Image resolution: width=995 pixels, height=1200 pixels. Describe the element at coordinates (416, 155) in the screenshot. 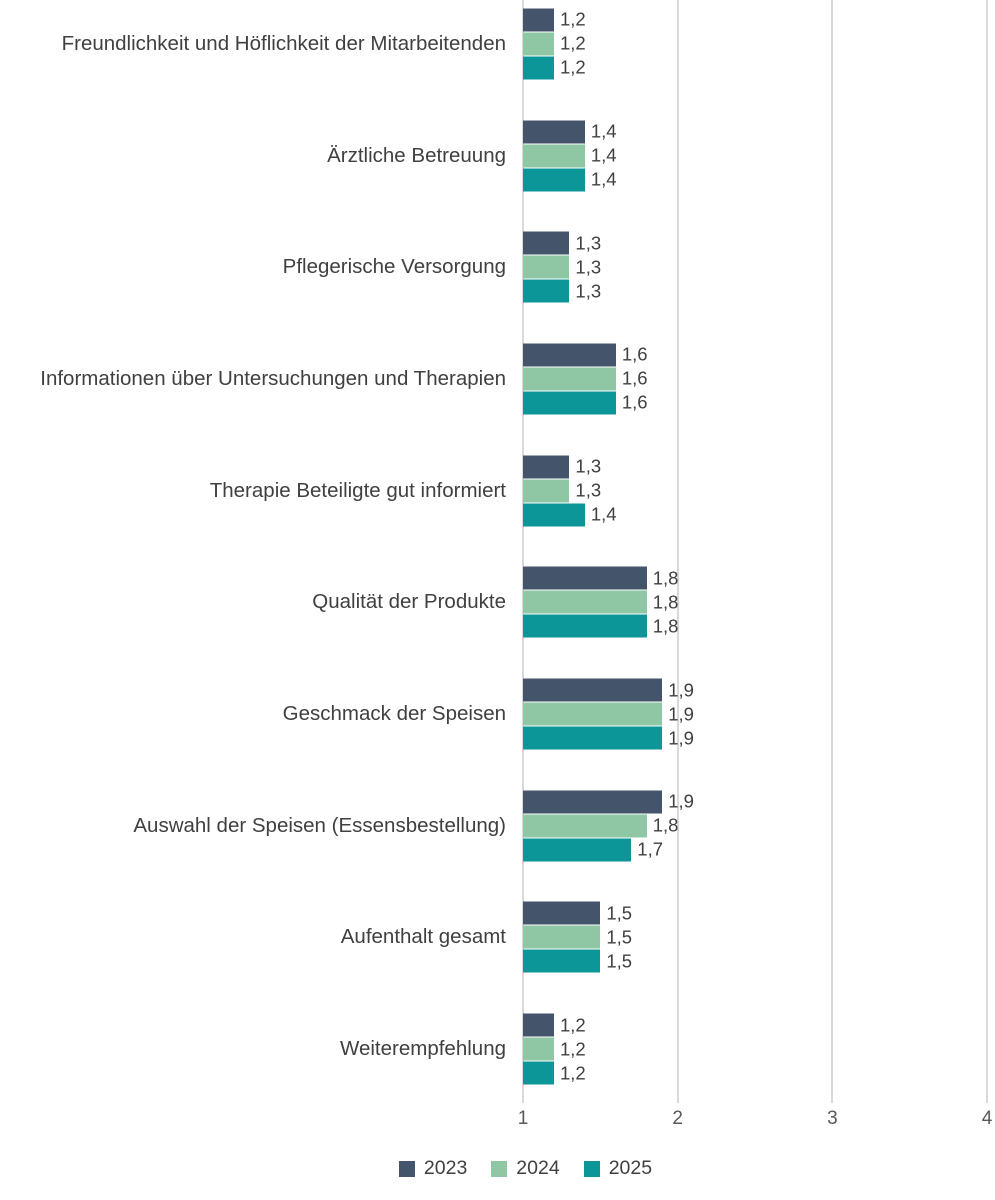

I see `category-label: Ärztliche Betreuung` at that location.